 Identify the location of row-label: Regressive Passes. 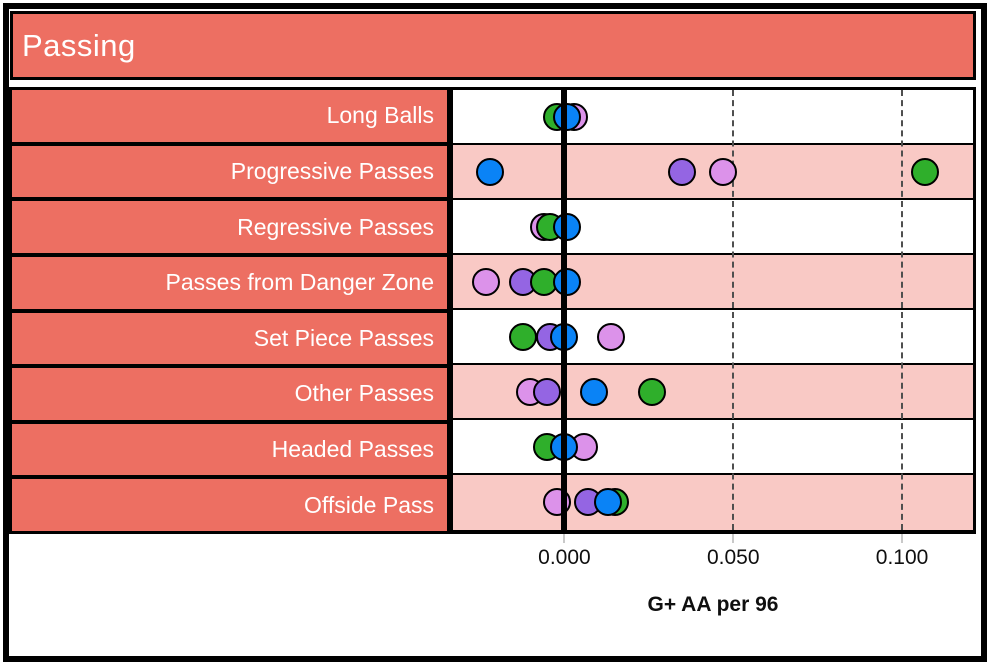
(229, 227).